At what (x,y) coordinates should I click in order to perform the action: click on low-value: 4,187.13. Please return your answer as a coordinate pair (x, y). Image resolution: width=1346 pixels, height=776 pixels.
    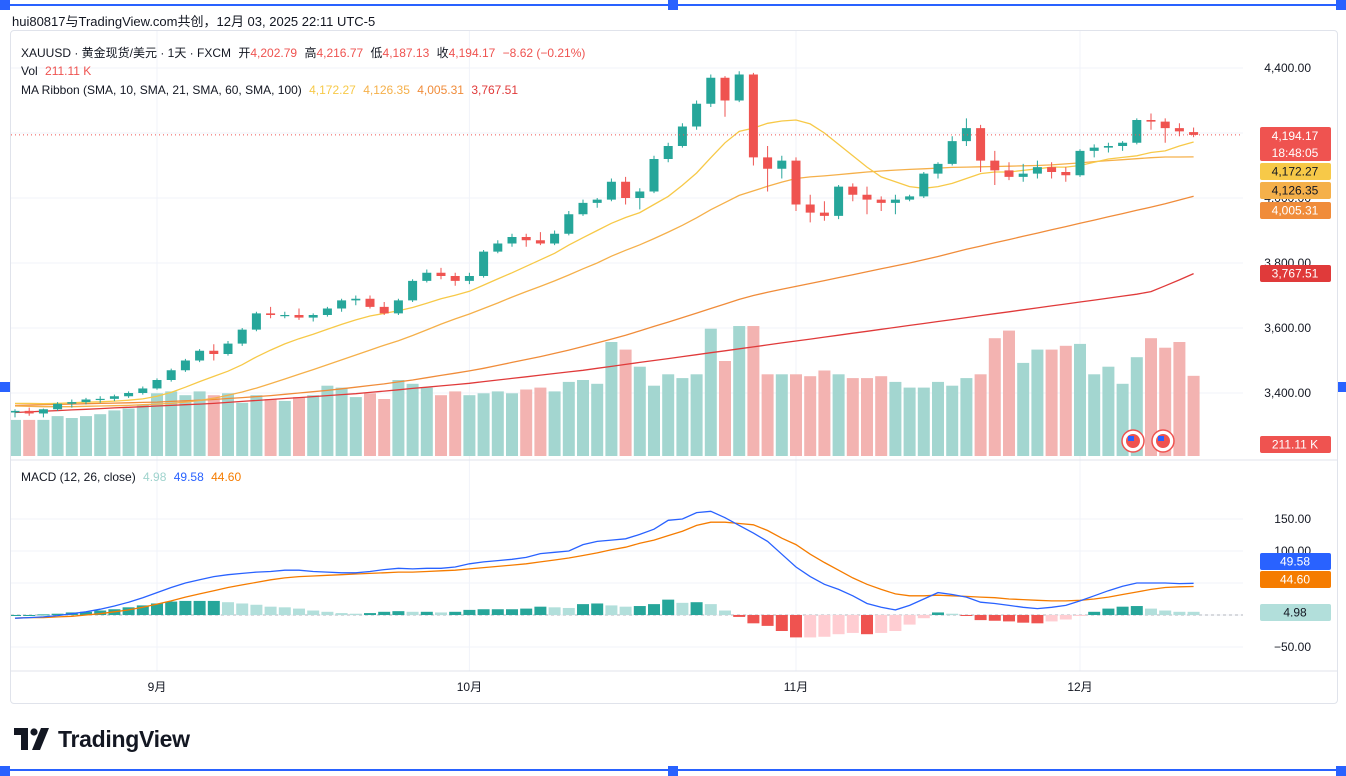
    Looking at the image, I should click on (406, 53).